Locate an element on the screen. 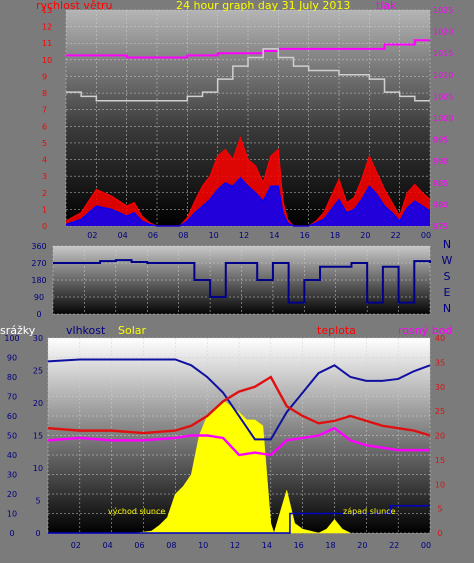 This screenshot has width=474, height=563. wind-axis-label: rychlost větru is located at coordinates (74, 6).